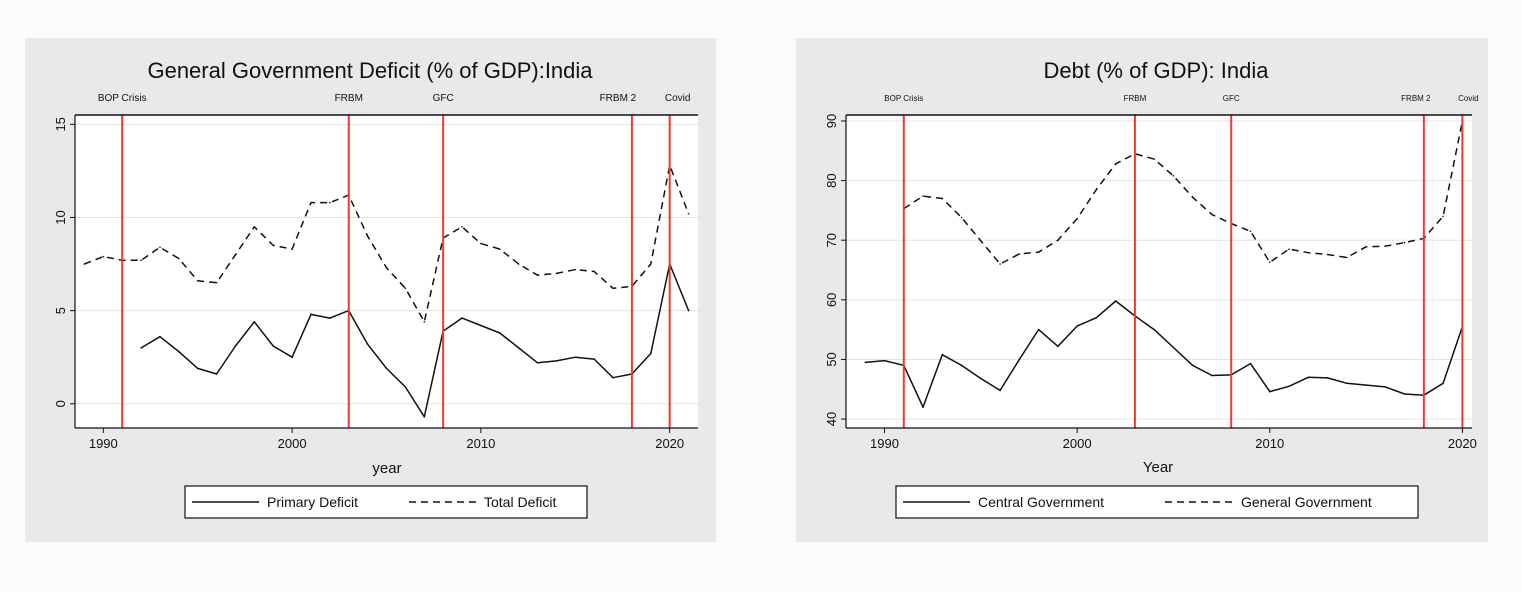 The image size is (1522, 592). I want to click on series-line-primary-deficit, so click(415, 340).